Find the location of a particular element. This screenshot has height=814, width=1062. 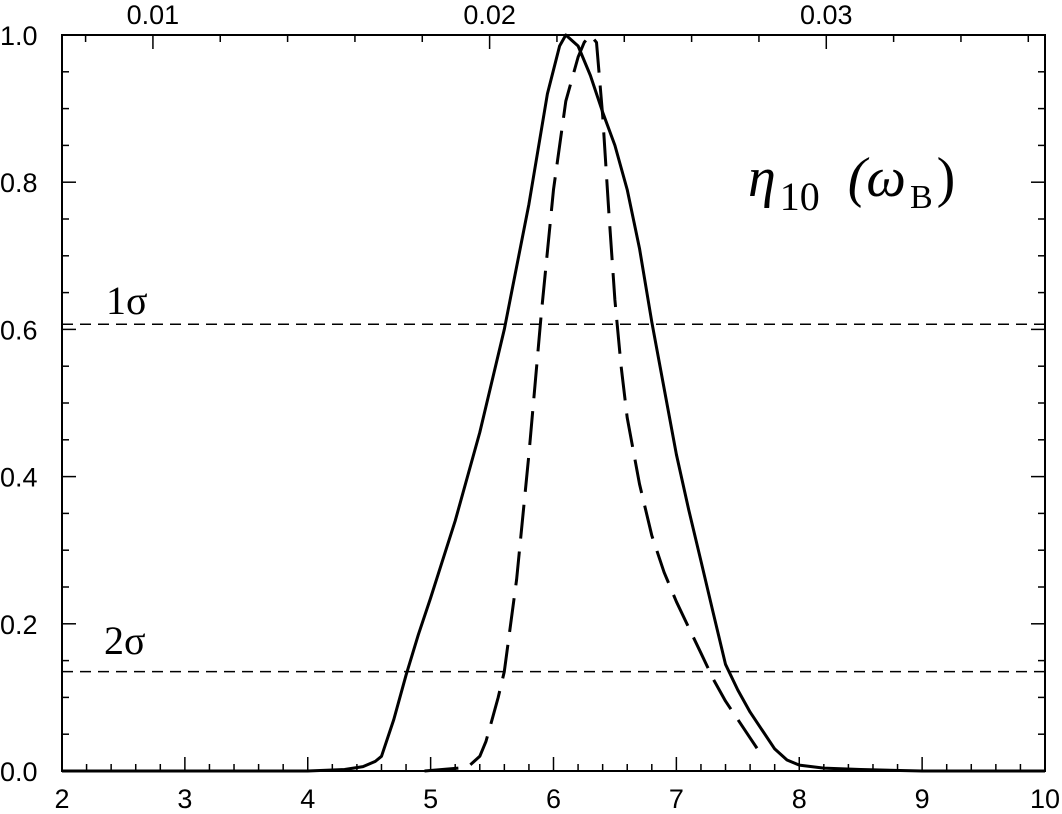

omega-open: (ω is located at coordinates (877, 178).